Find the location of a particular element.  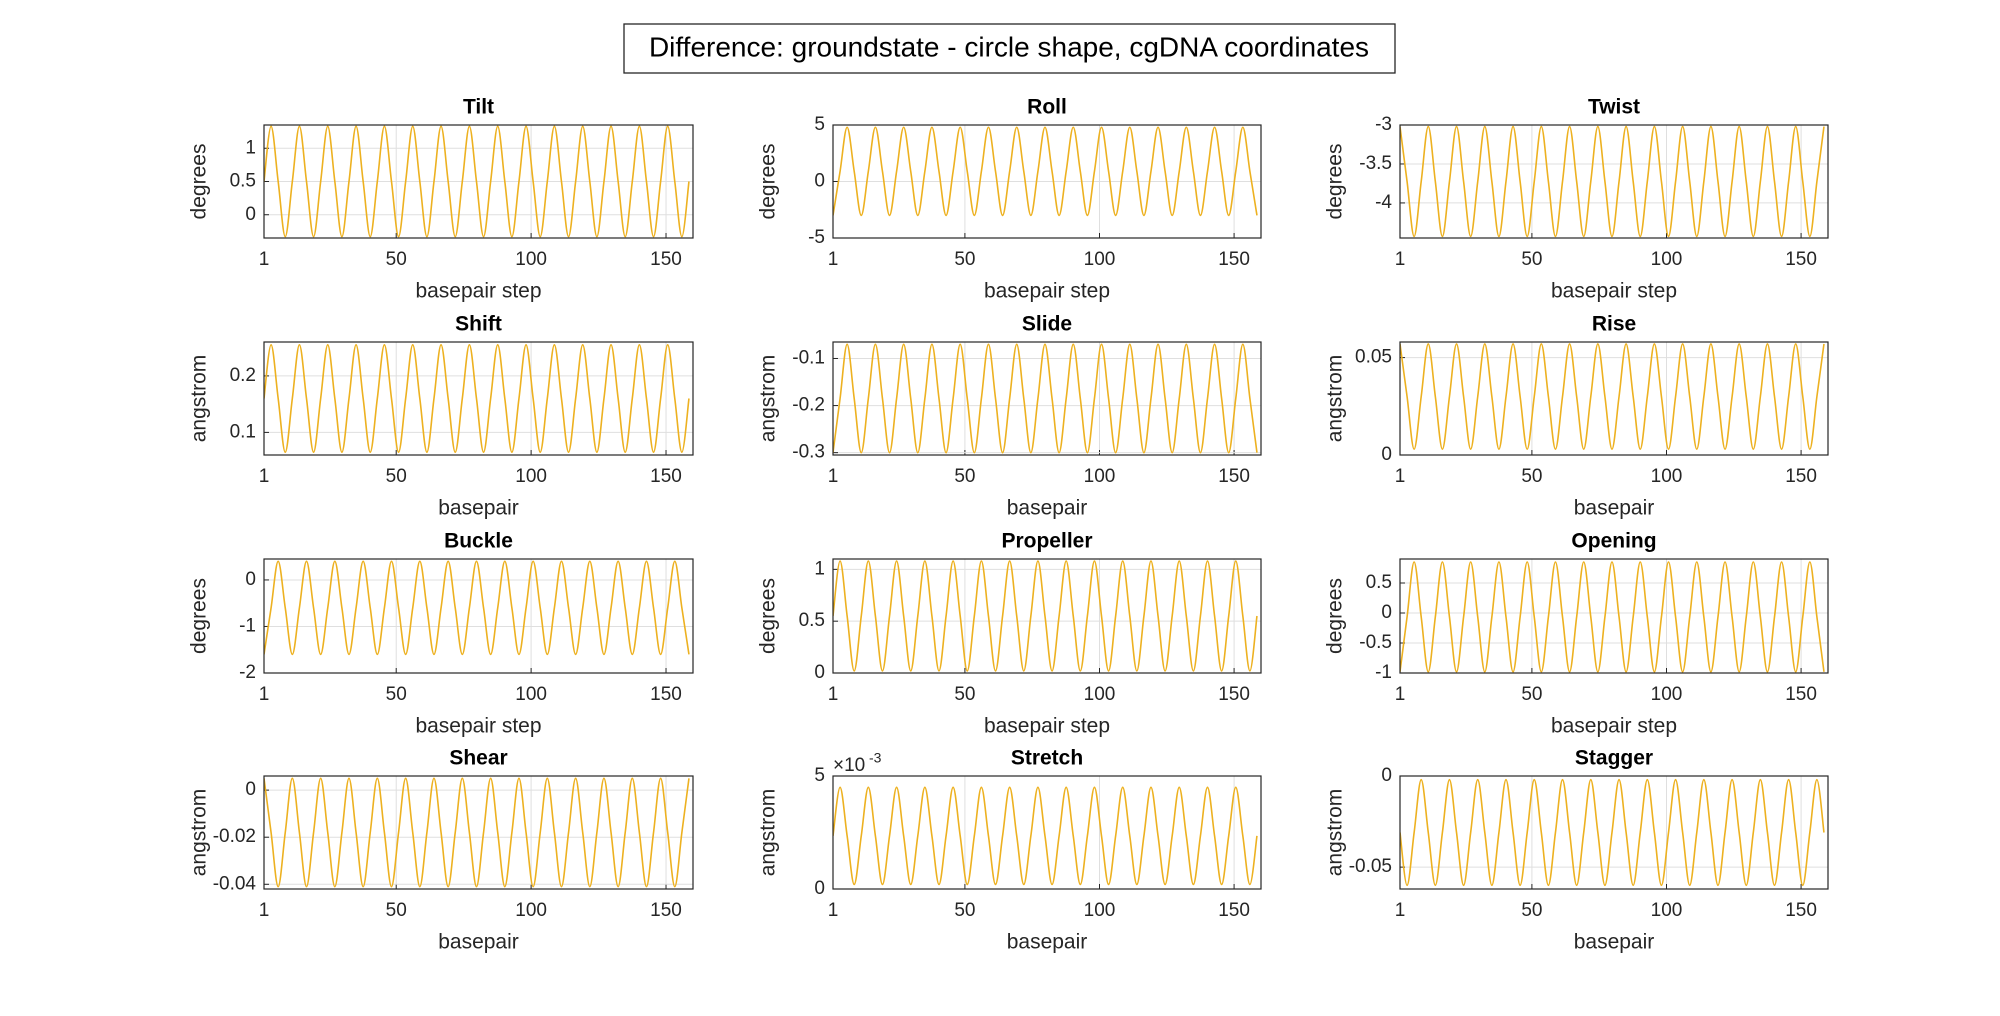

y-tick-label: -0.04 is located at coordinates (235, 883).